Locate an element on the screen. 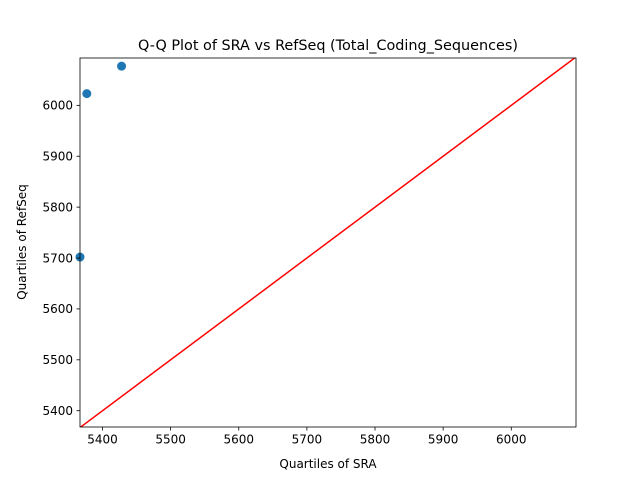  y-axis-label: Quartiles of RefSeq is located at coordinates (22, 242).